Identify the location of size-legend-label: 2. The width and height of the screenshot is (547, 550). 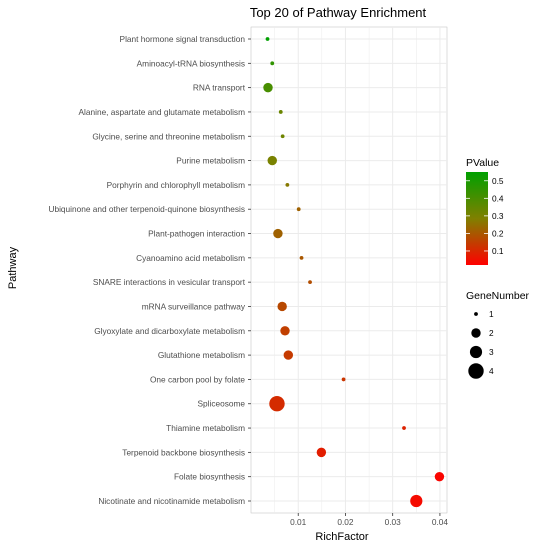
(491, 333).